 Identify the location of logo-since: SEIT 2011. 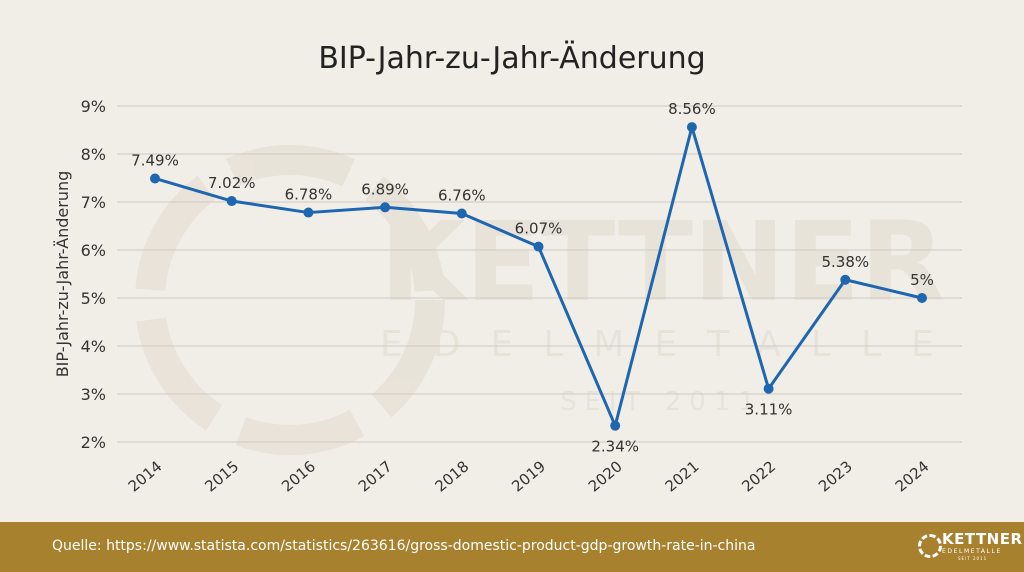
(973, 558).